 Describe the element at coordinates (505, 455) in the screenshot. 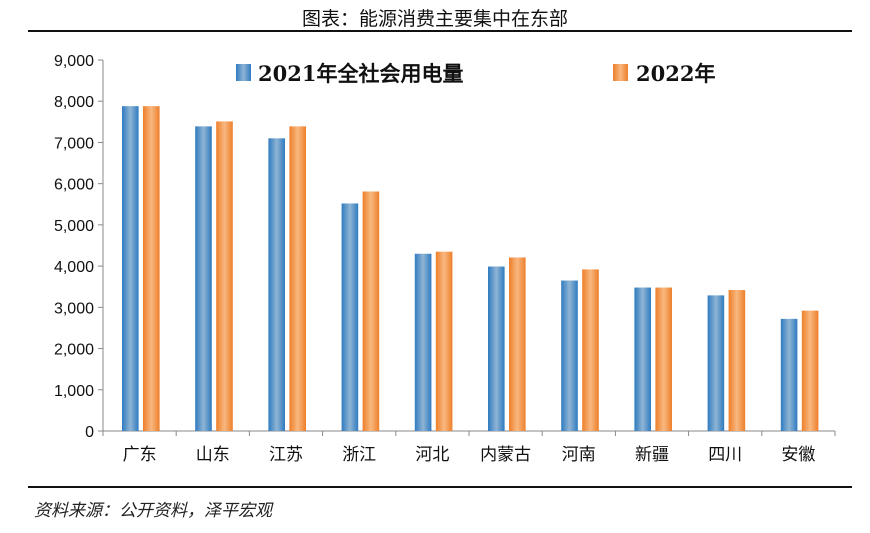

I see `x-tick-label: 内蒙古` at that location.